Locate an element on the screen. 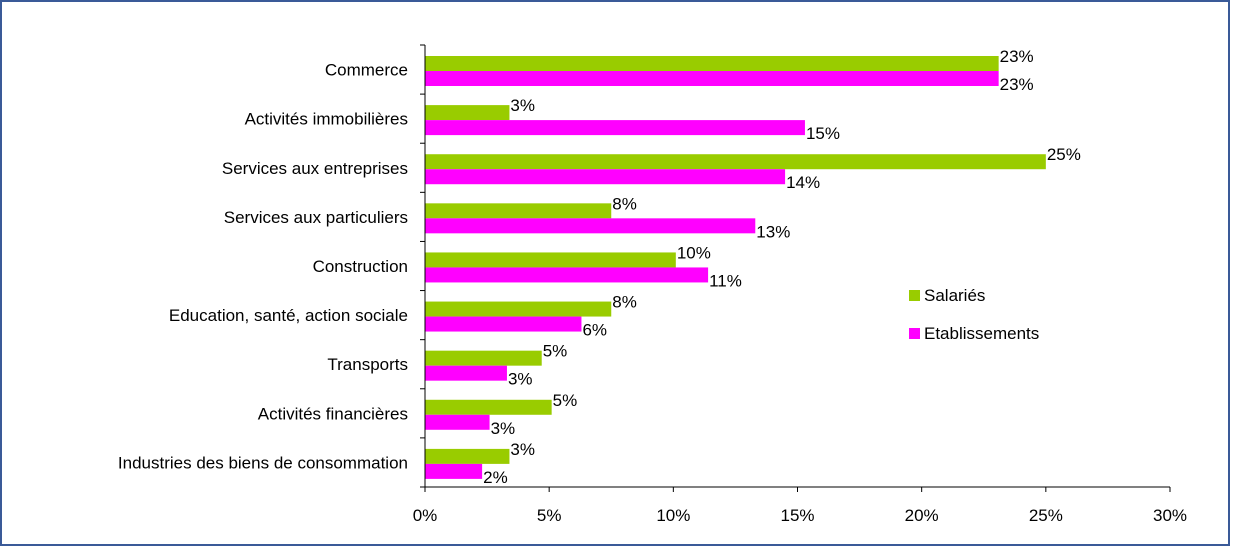 Image resolution: width=1233 pixels, height=549 pixels. data-label: 25% is located at coordinates (1064, 154).